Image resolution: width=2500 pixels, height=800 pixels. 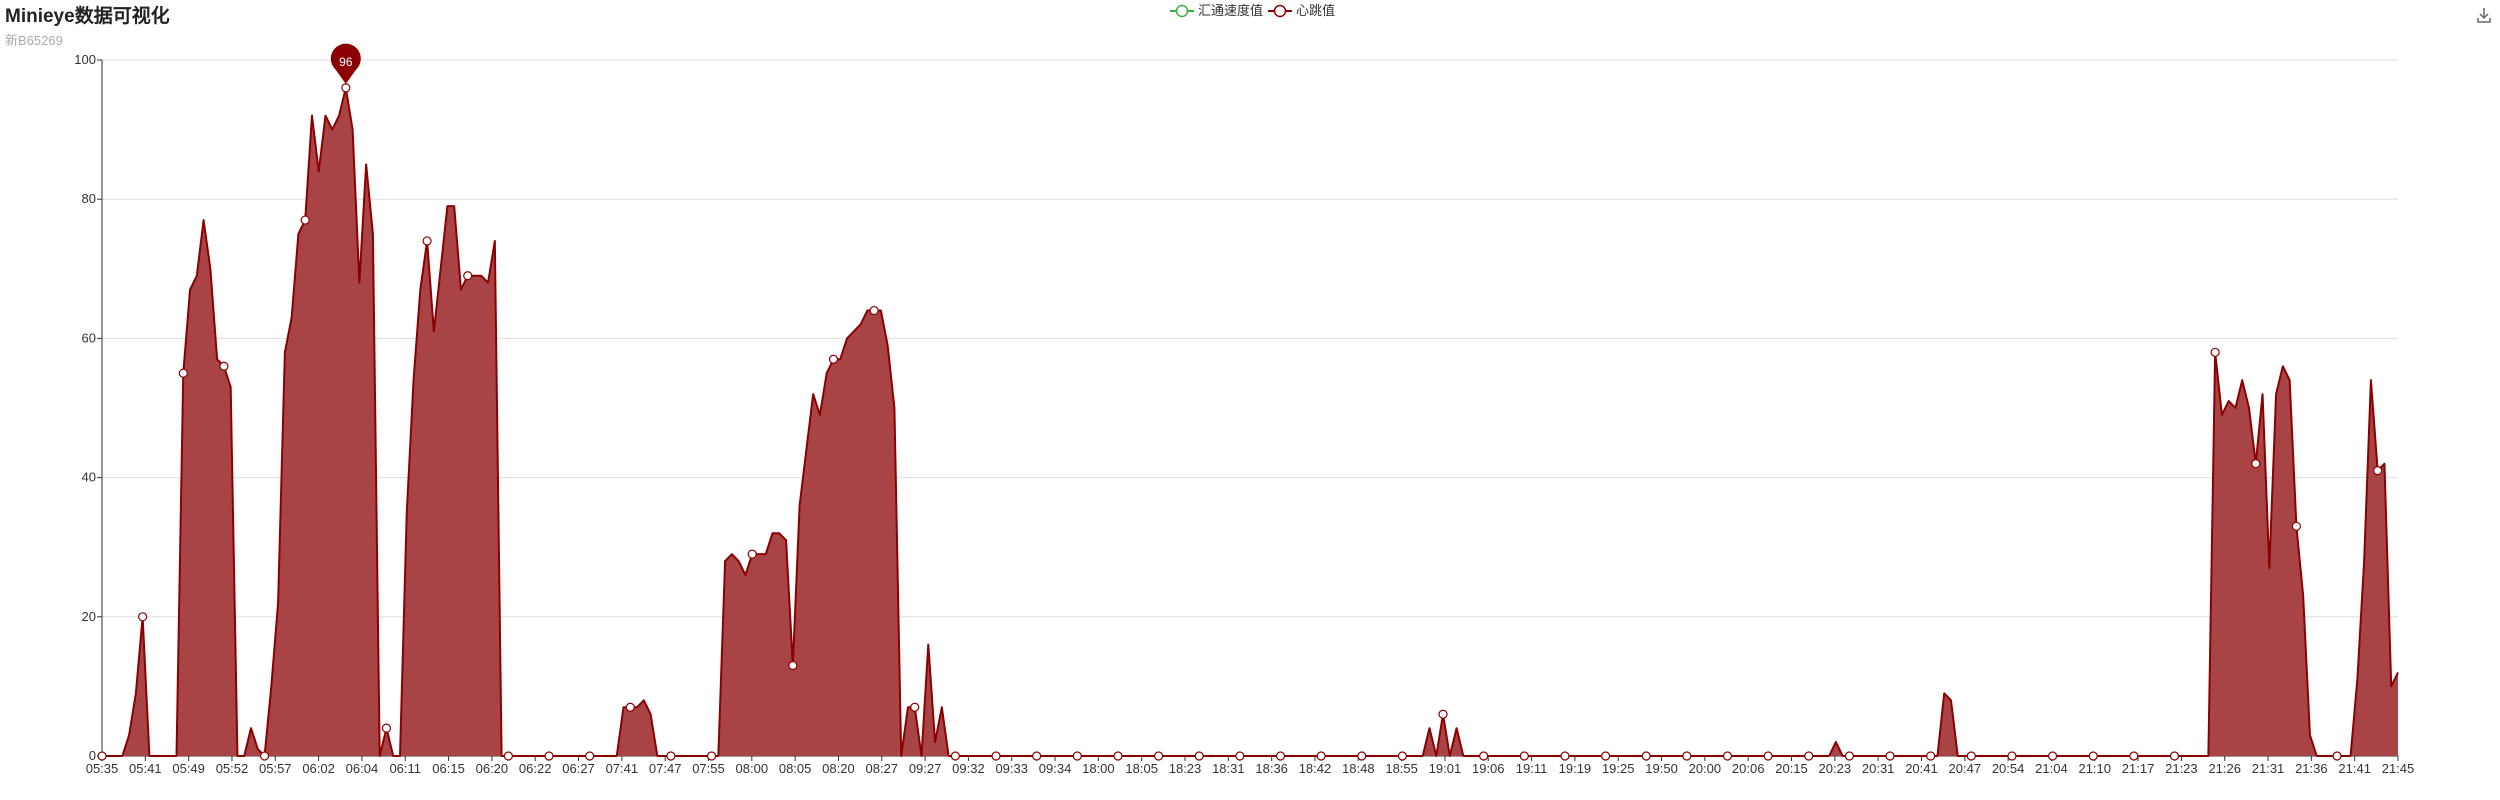 I want to click on x-tick-label: 08:20, so click(x=838, y=768).